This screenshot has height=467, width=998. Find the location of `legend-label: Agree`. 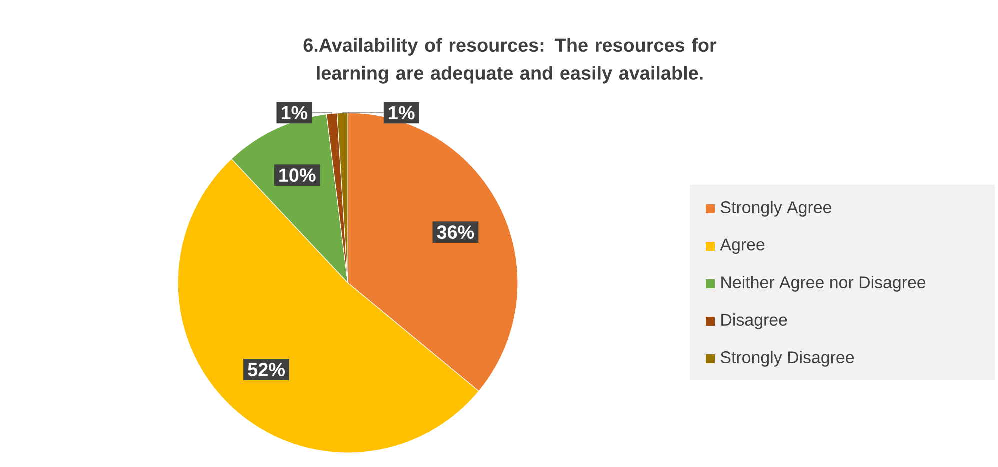

legend-label: Agree is located at coordinates (742, 246).